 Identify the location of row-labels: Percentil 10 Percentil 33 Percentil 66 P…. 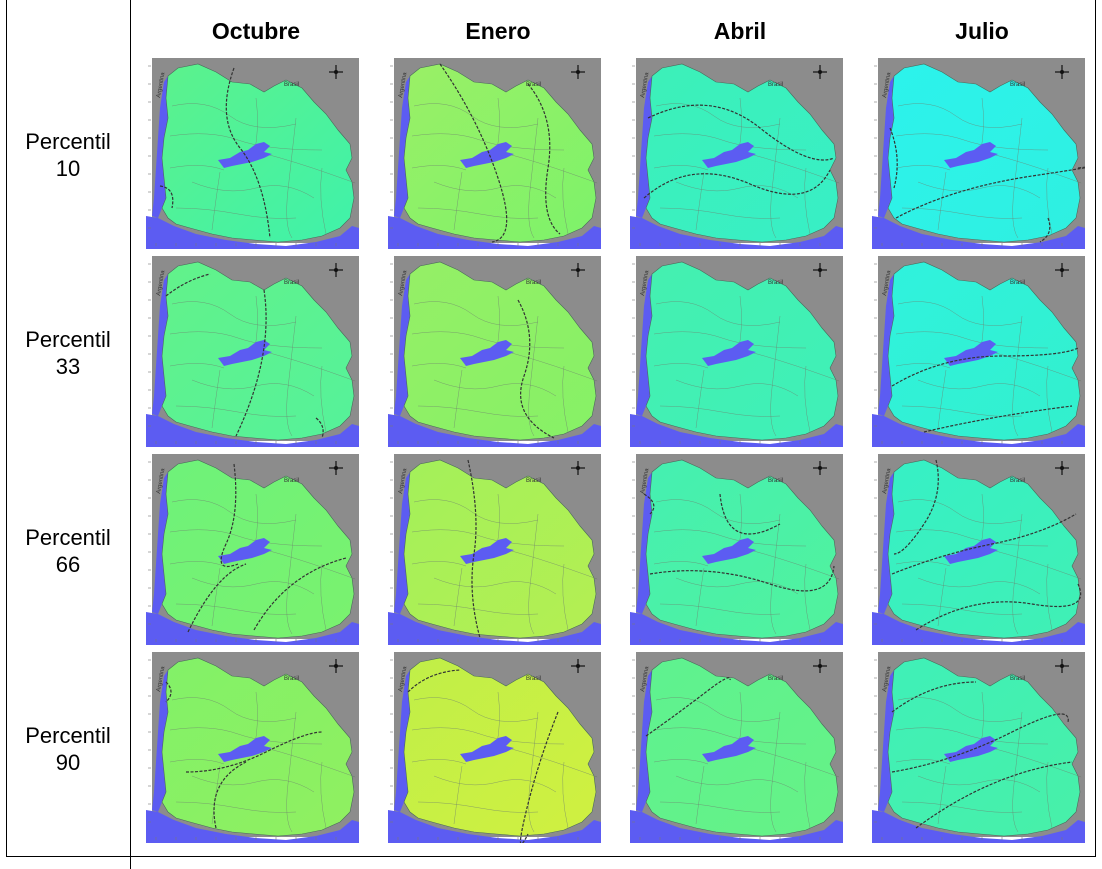
(68, 428).